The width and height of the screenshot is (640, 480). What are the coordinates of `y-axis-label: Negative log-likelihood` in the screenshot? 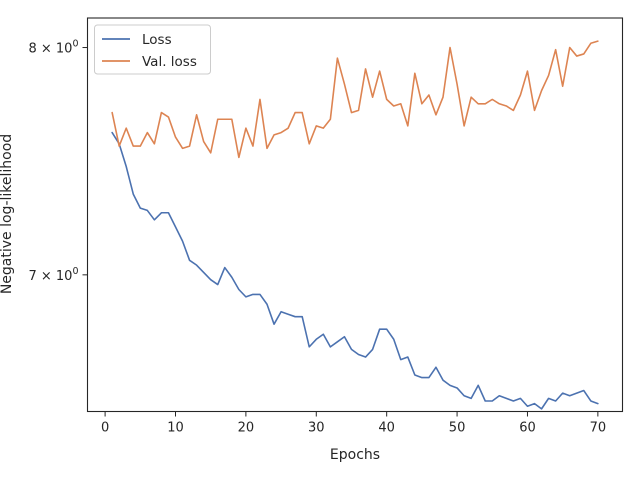 It's located at (7, 214).